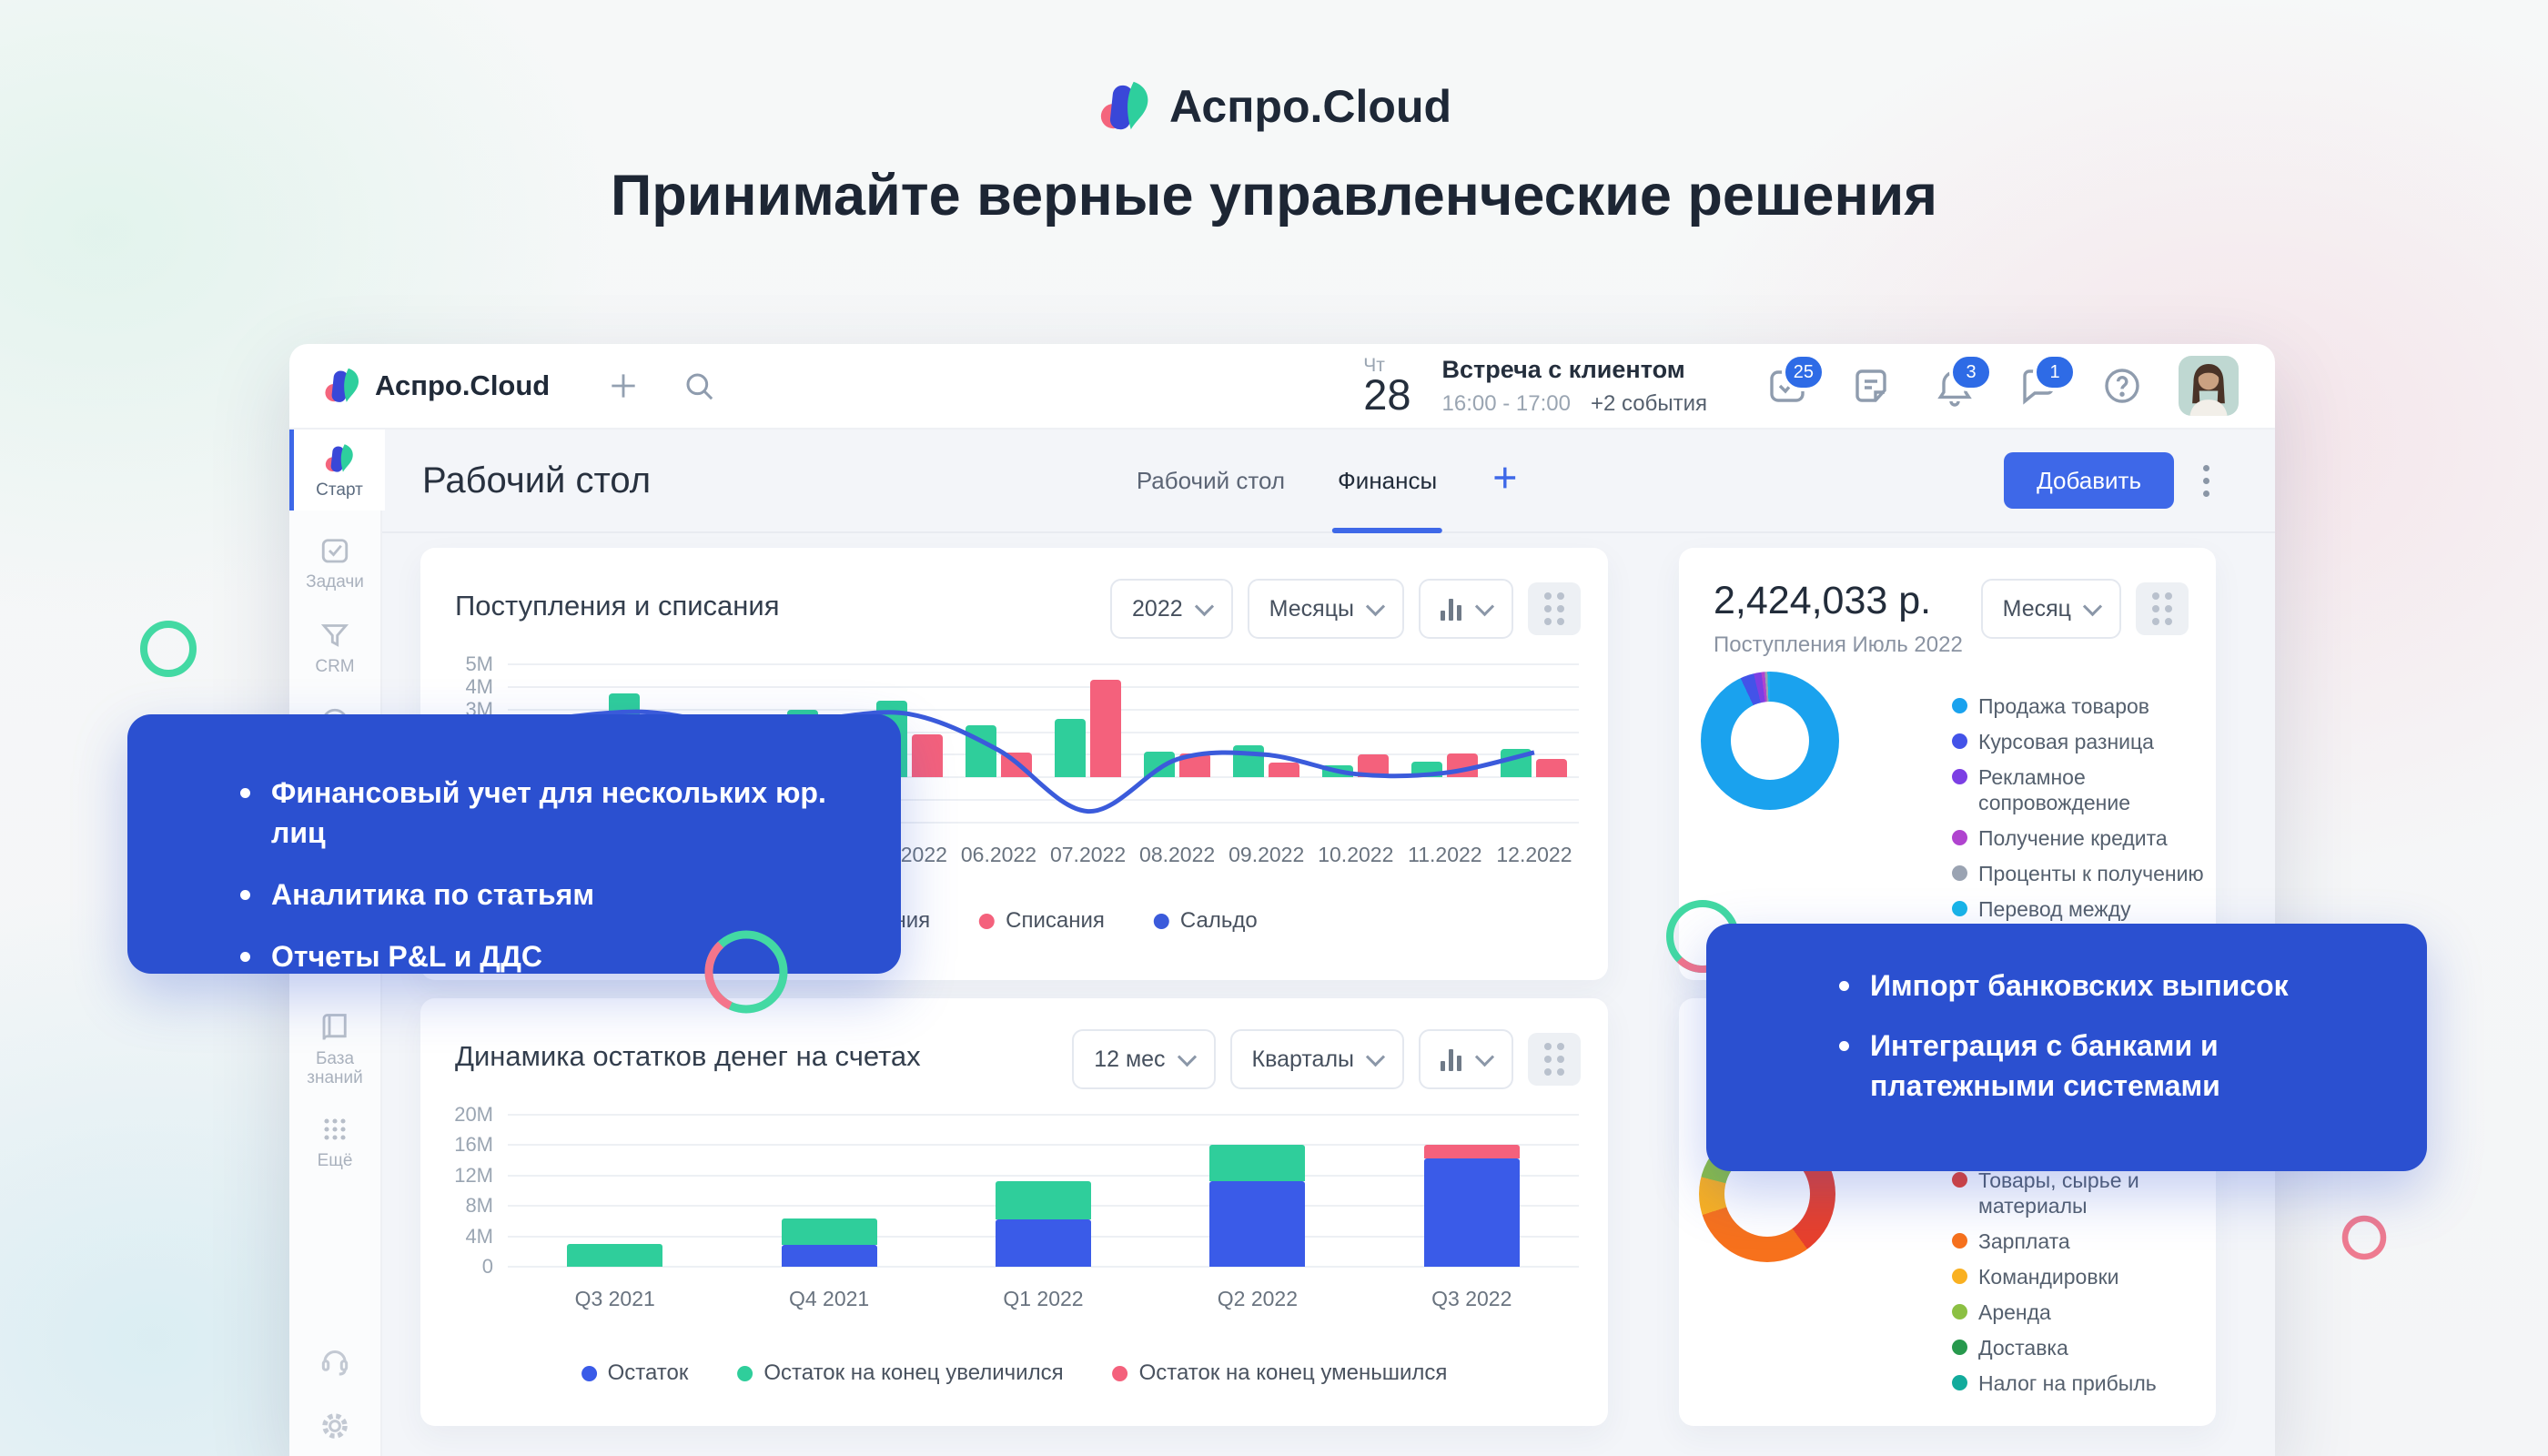  What do you see at coordinates (1317, 1059) in the screenshot?
I see `period-select: Кварталы` at bounding box center [1317, 1059].